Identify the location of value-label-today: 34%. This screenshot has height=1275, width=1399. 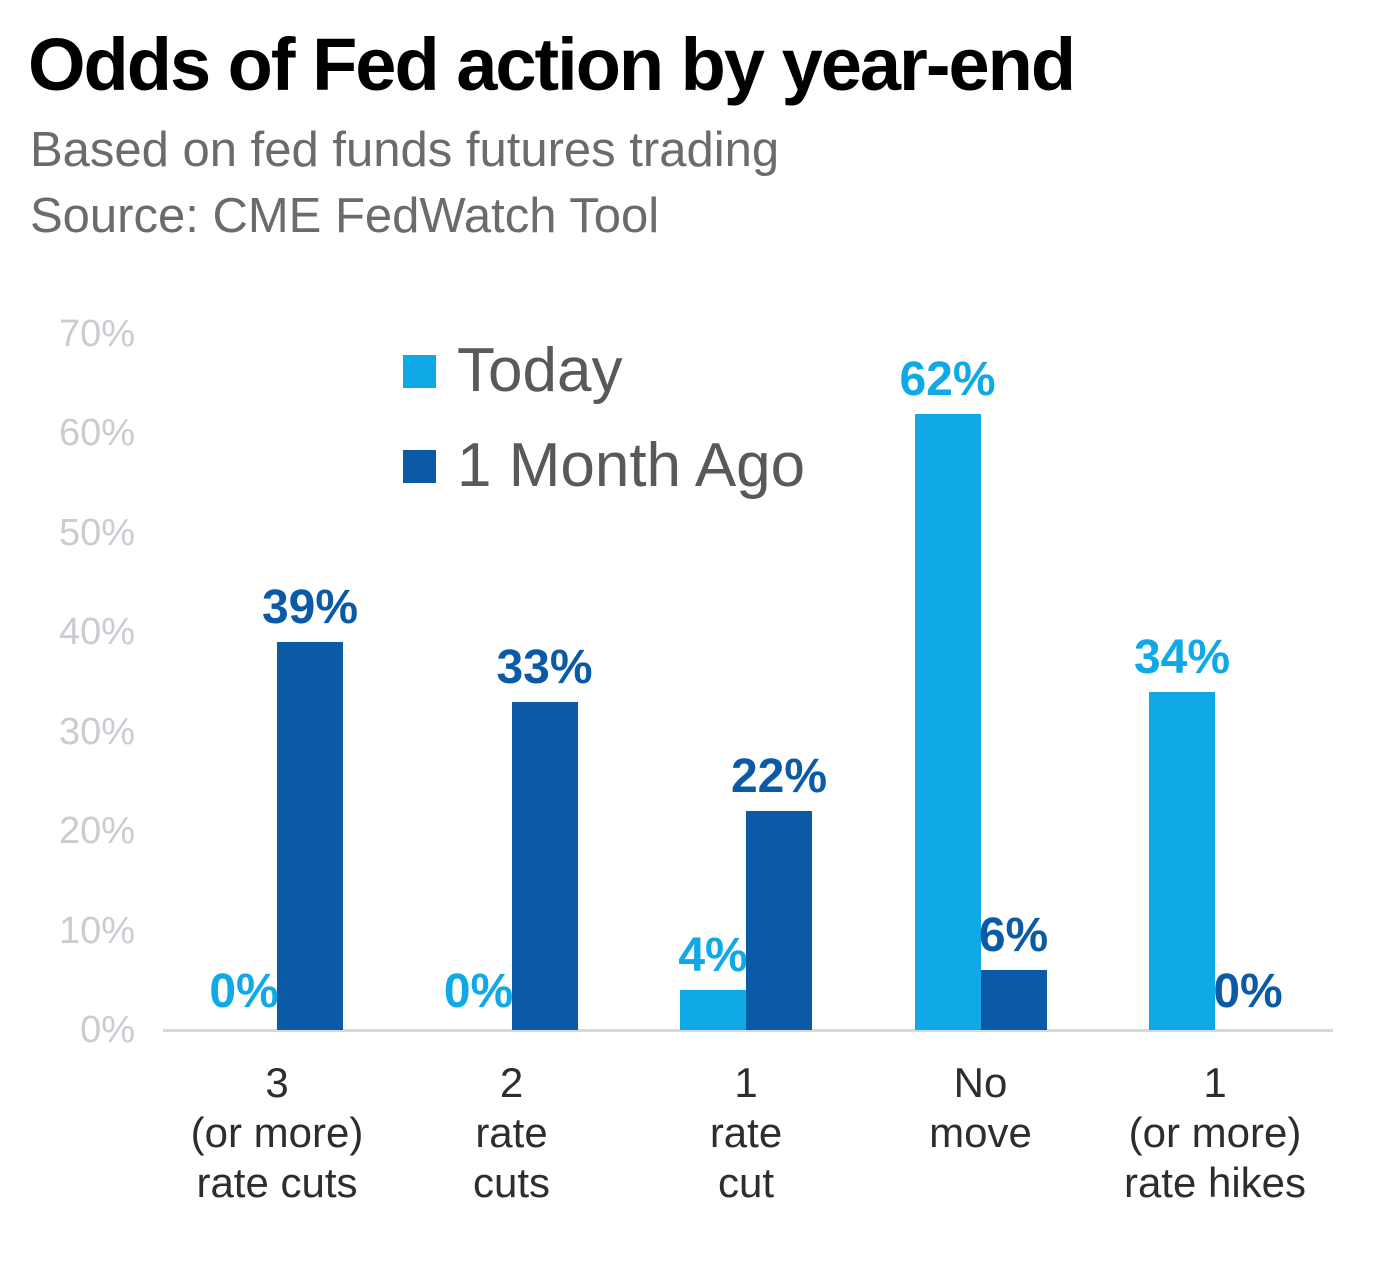
(1182, 657).